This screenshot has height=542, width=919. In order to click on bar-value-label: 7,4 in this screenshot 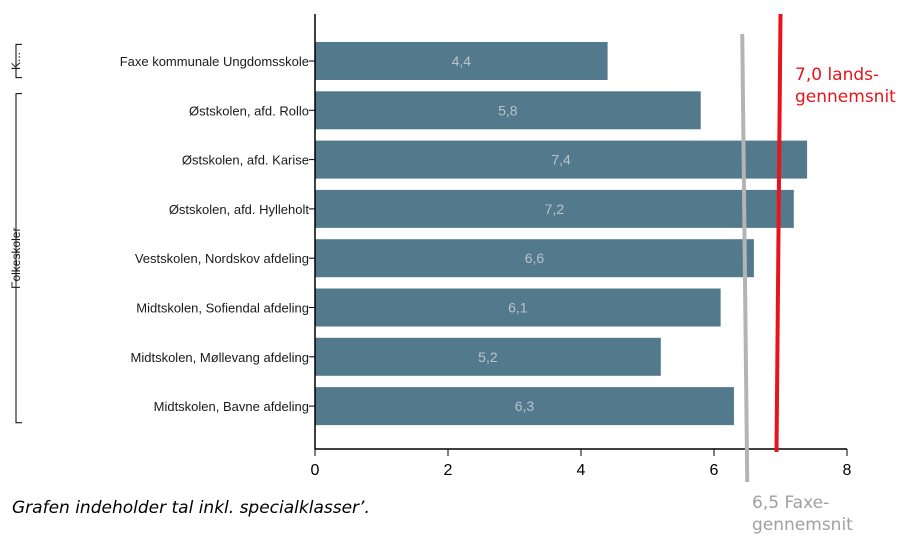, I will do `click(561, 160)`.